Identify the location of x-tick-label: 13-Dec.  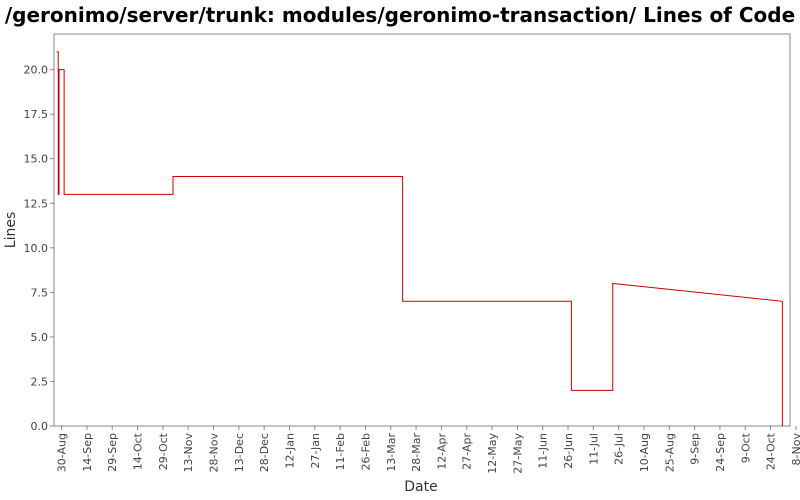
(239, 452).